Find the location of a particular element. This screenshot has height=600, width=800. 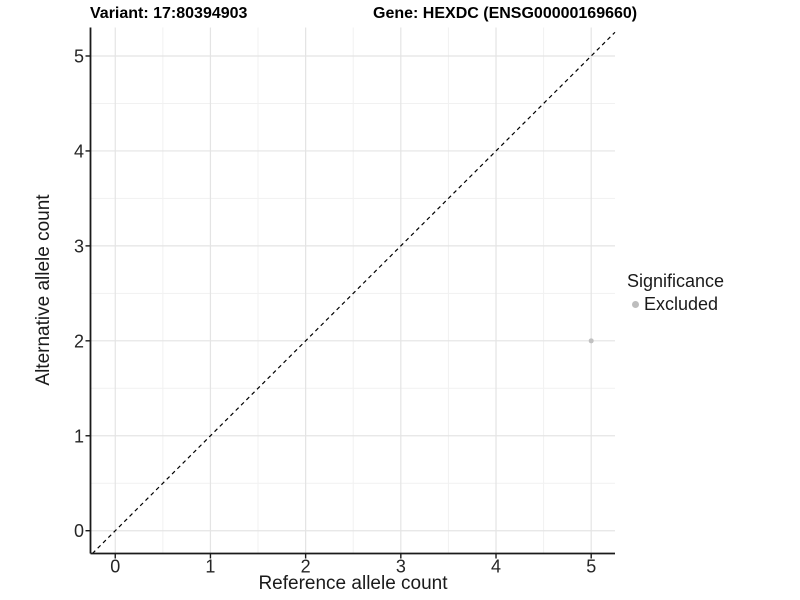

legend-title: Significance is located at coordinates (676, 281).